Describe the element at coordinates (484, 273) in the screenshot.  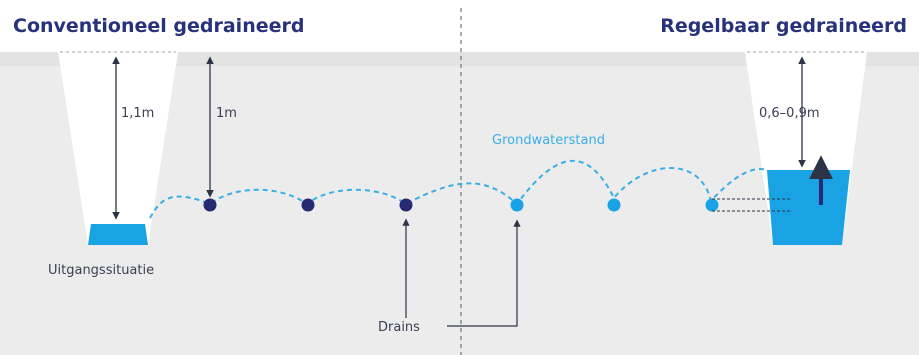
I see `drains-arrow-right` at that location.